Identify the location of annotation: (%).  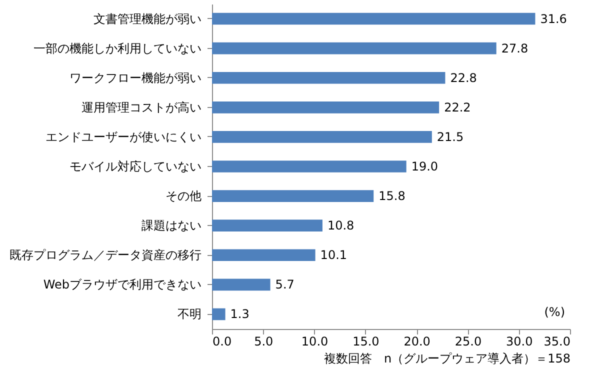
(554, 312).